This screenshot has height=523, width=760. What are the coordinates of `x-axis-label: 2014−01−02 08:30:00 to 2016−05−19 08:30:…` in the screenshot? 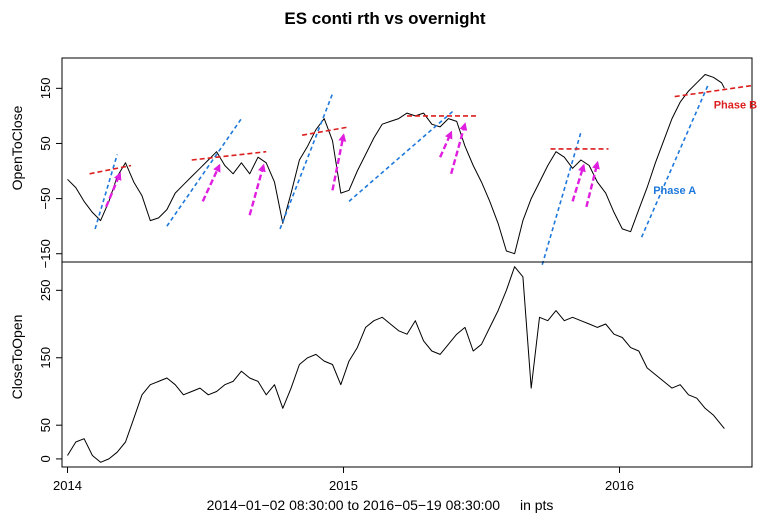 It's located at (380, 505).